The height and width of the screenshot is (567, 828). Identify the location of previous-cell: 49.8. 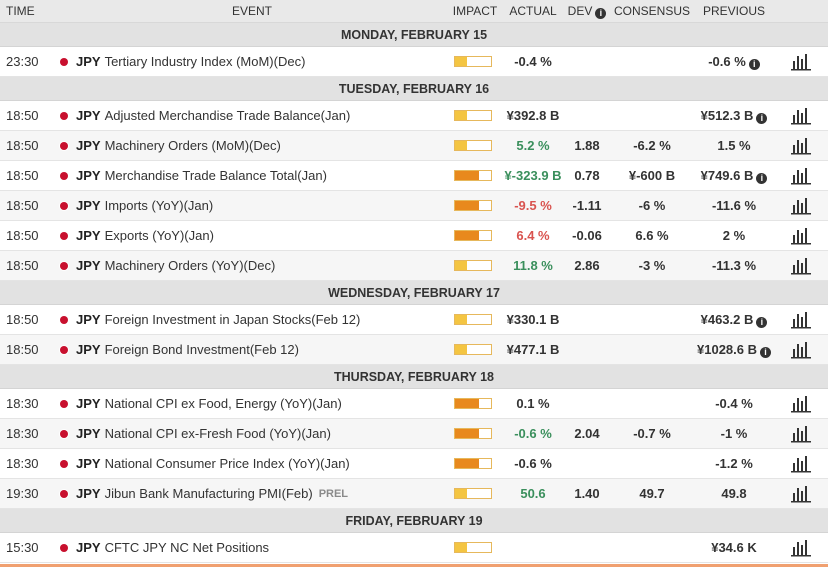
(734, 493).